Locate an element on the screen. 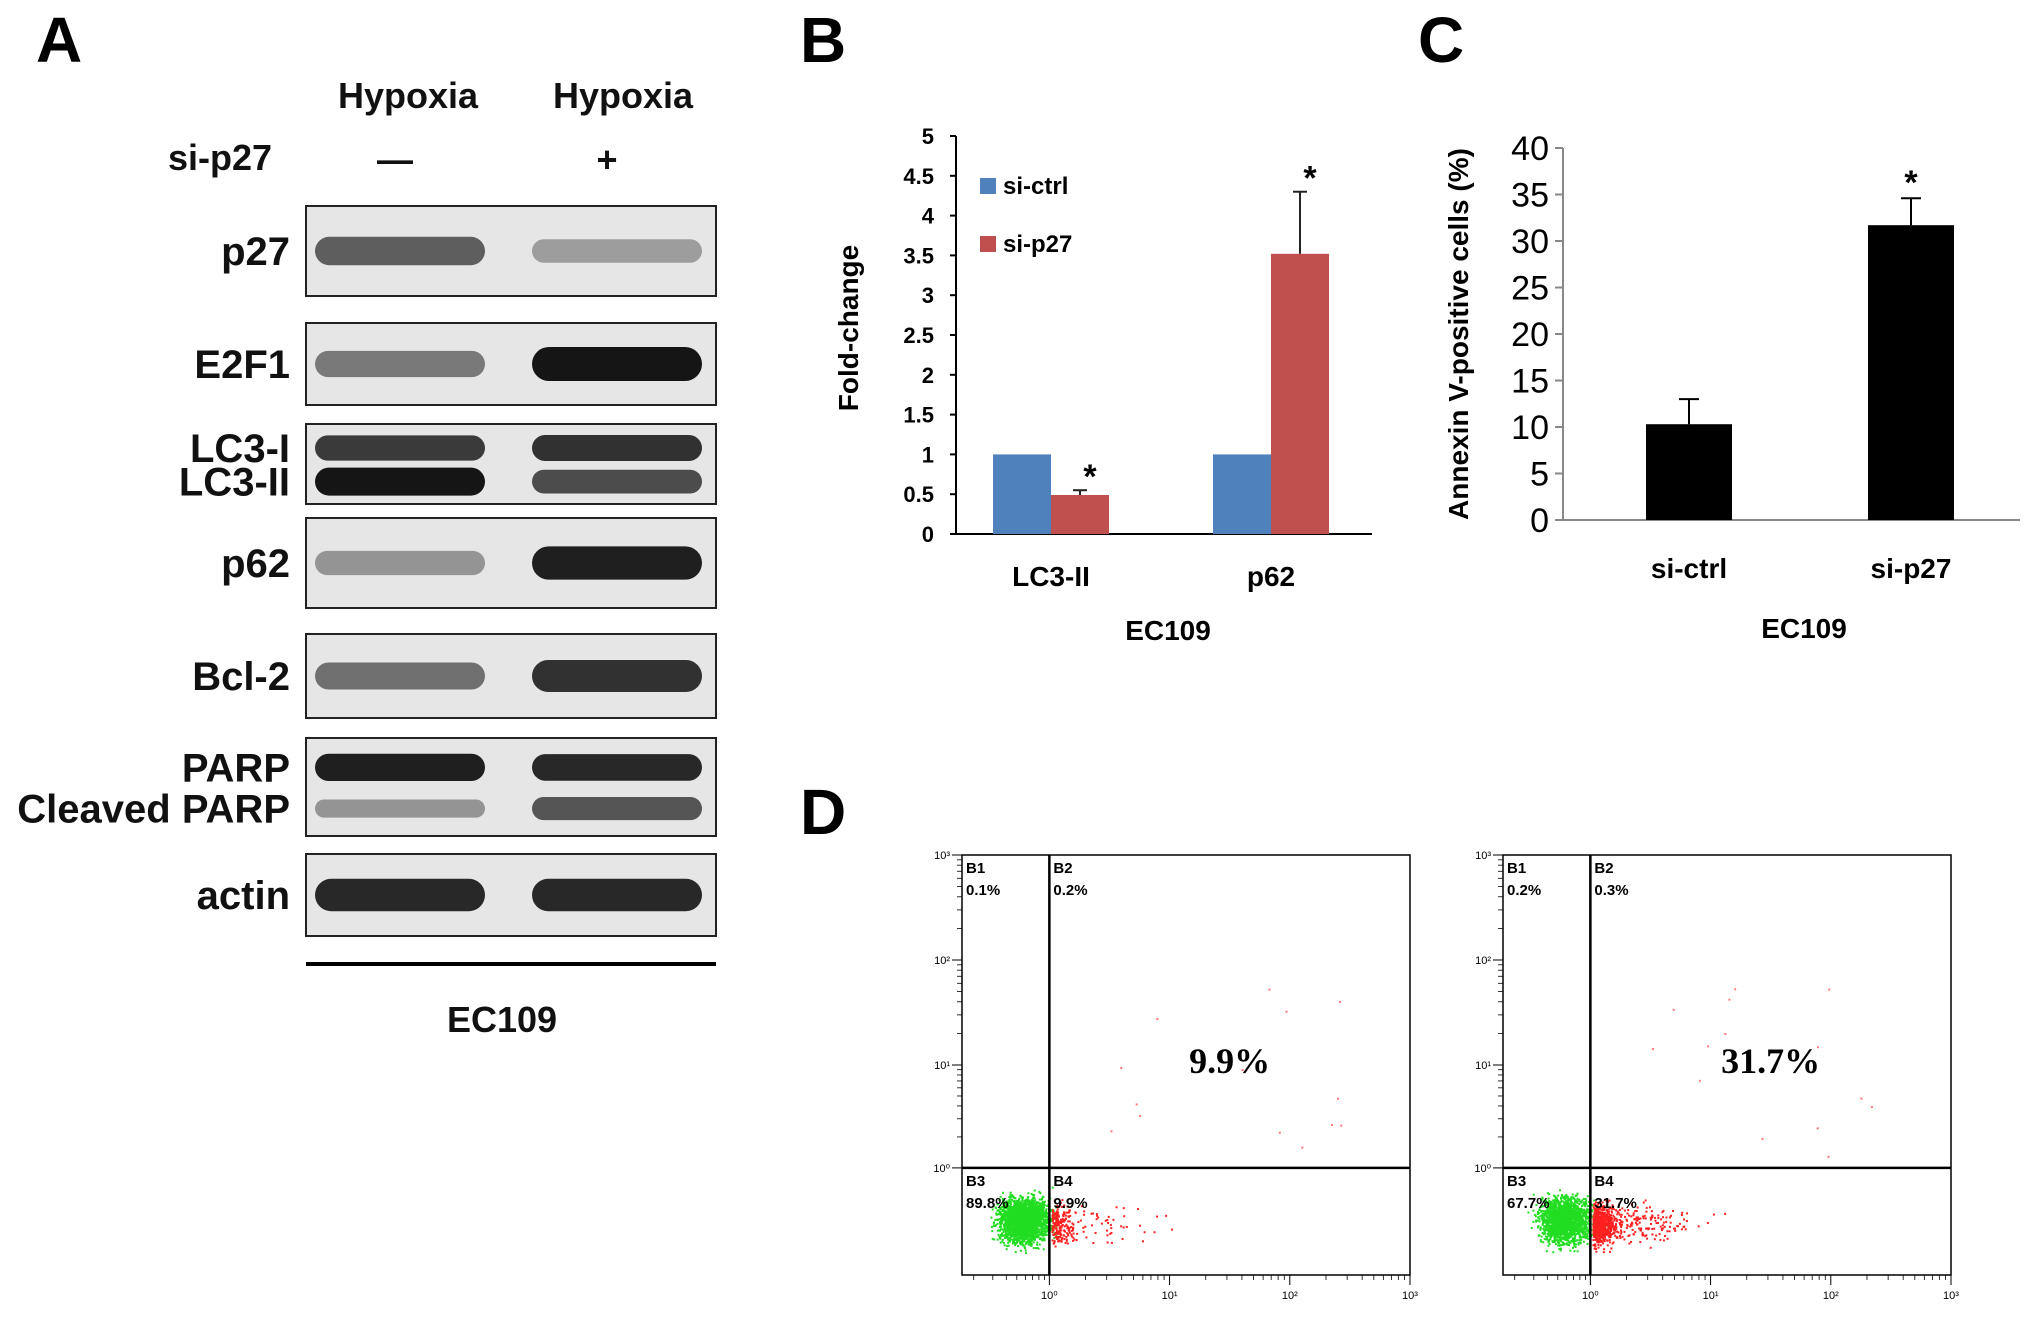 Image resolution: width=2031 pixels, height=1323 pixels. blot-cell-line: EC109 is located at coordinates (502, 1019).